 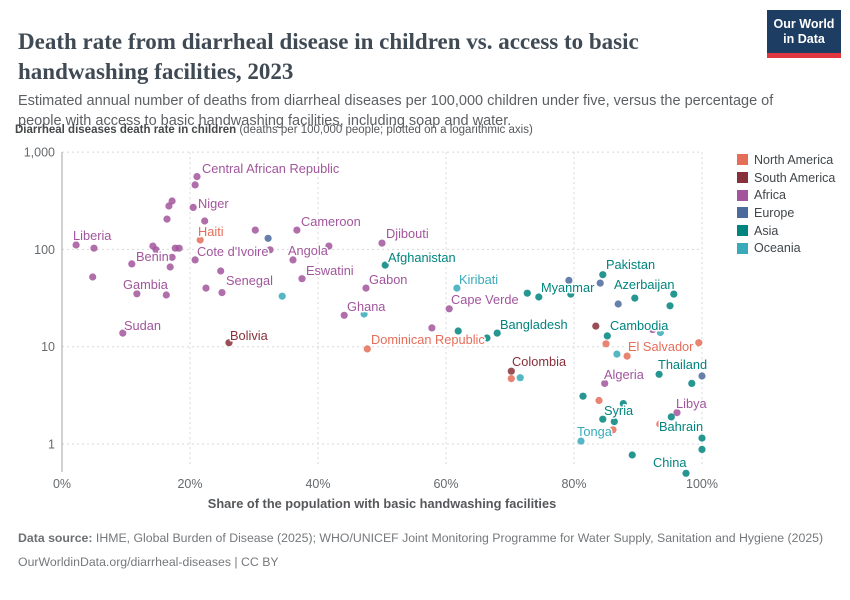 What do you see at coordinates (619, 410) in the screenshot?
I see `country-label: Syria` at bounding box center [619, 410].